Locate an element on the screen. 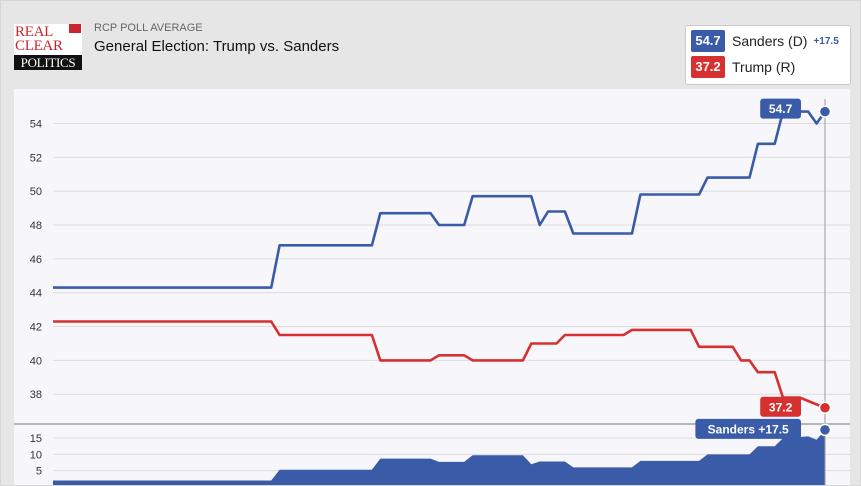  sanders-end-label-text: 54.7 is located at coordinates (781, 109).